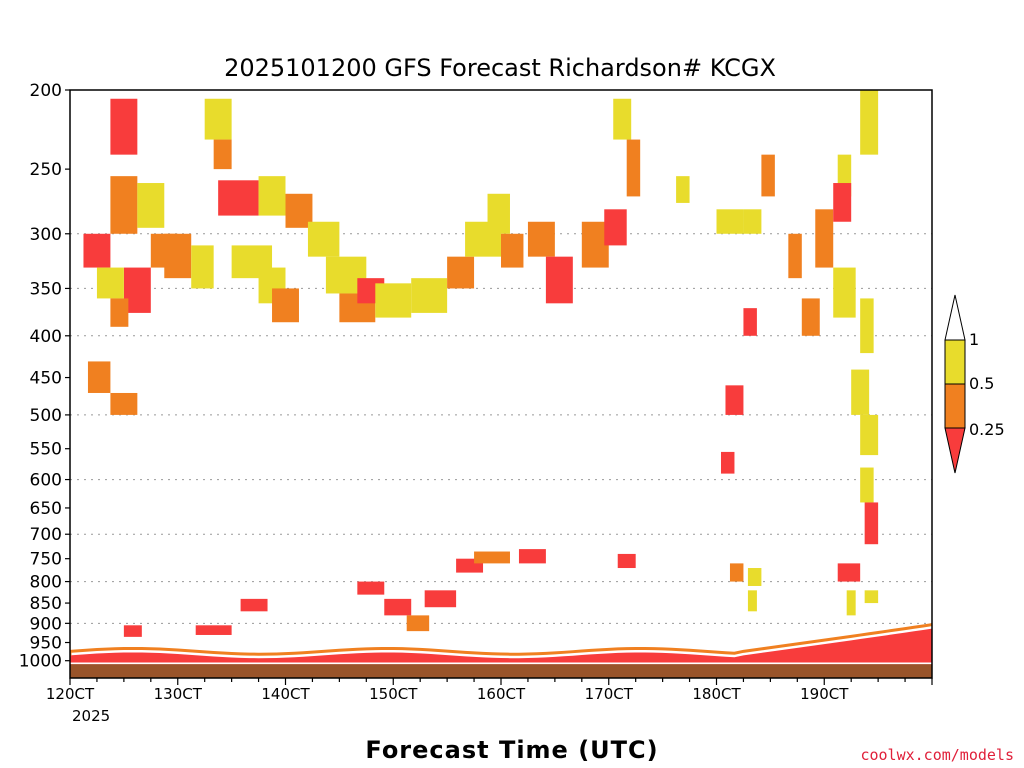 The image size is (1024, 768). I want to click on x-tick-label: 170CT, so click(609, 694).